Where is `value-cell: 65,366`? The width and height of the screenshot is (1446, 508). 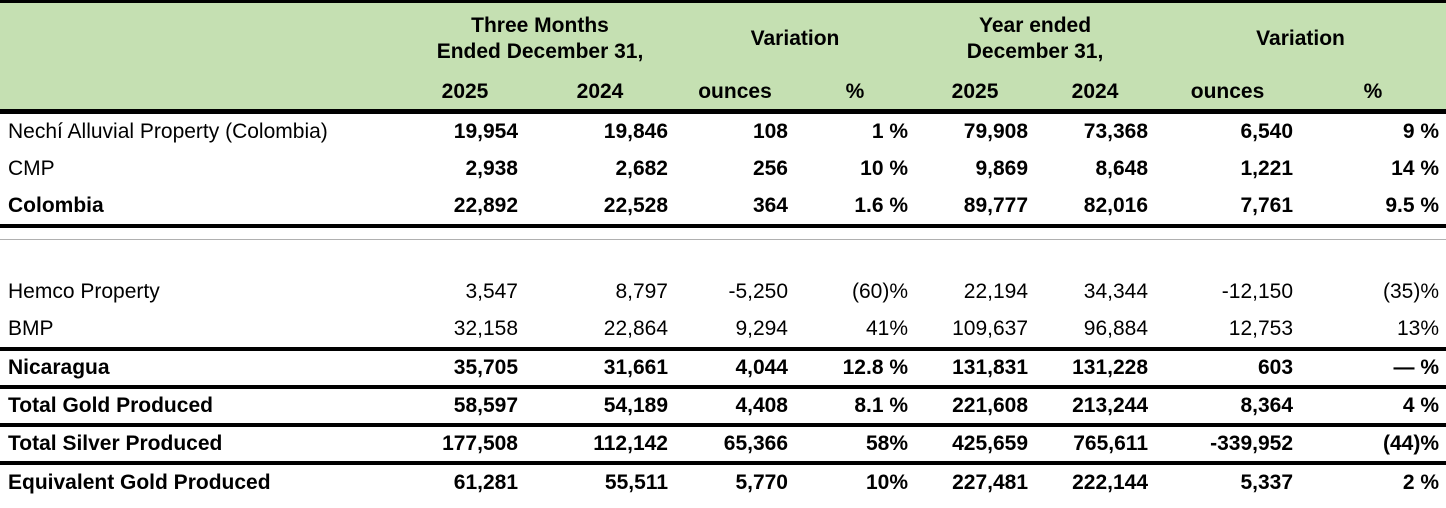
value-cell: 65,366 is located at coordinates (735, 444).